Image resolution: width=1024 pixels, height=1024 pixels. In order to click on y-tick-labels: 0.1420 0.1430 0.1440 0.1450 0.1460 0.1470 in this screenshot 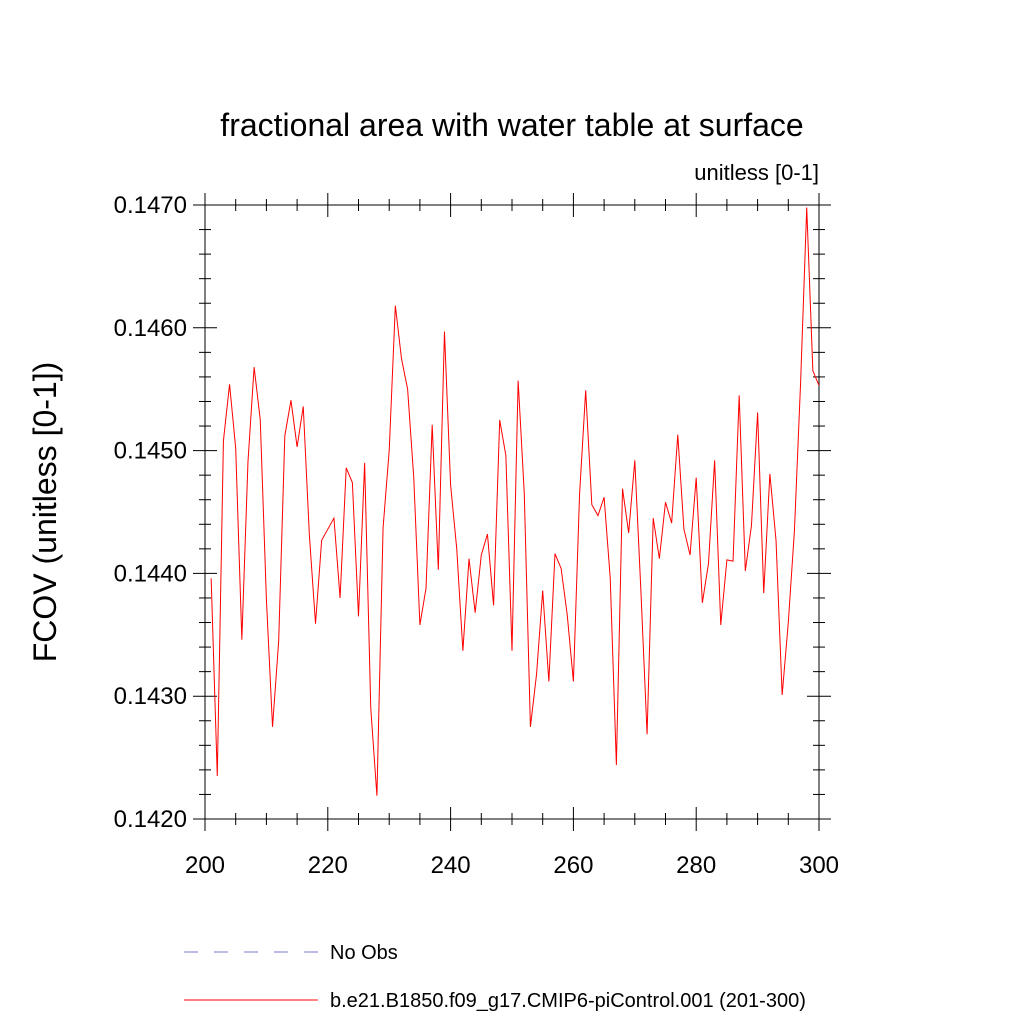, I will do `click(150, 512)`.